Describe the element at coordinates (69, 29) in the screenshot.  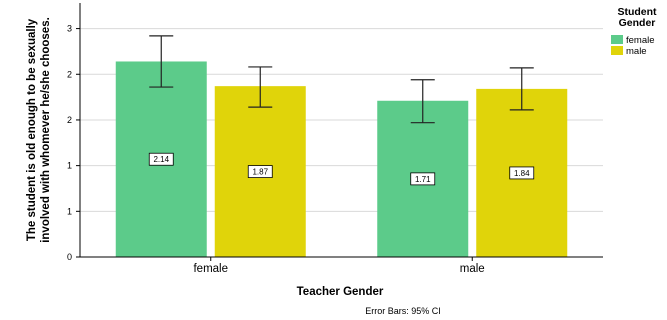
I see `y-tick-label: 3` at that location.